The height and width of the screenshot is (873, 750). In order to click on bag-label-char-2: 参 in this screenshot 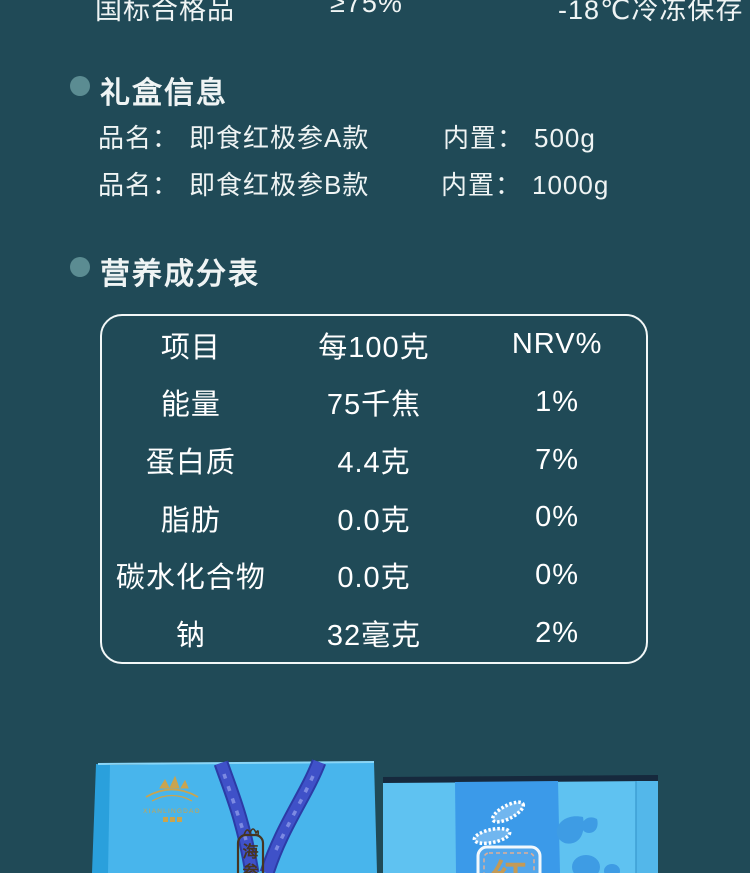, I will do `click(250, 867)`.